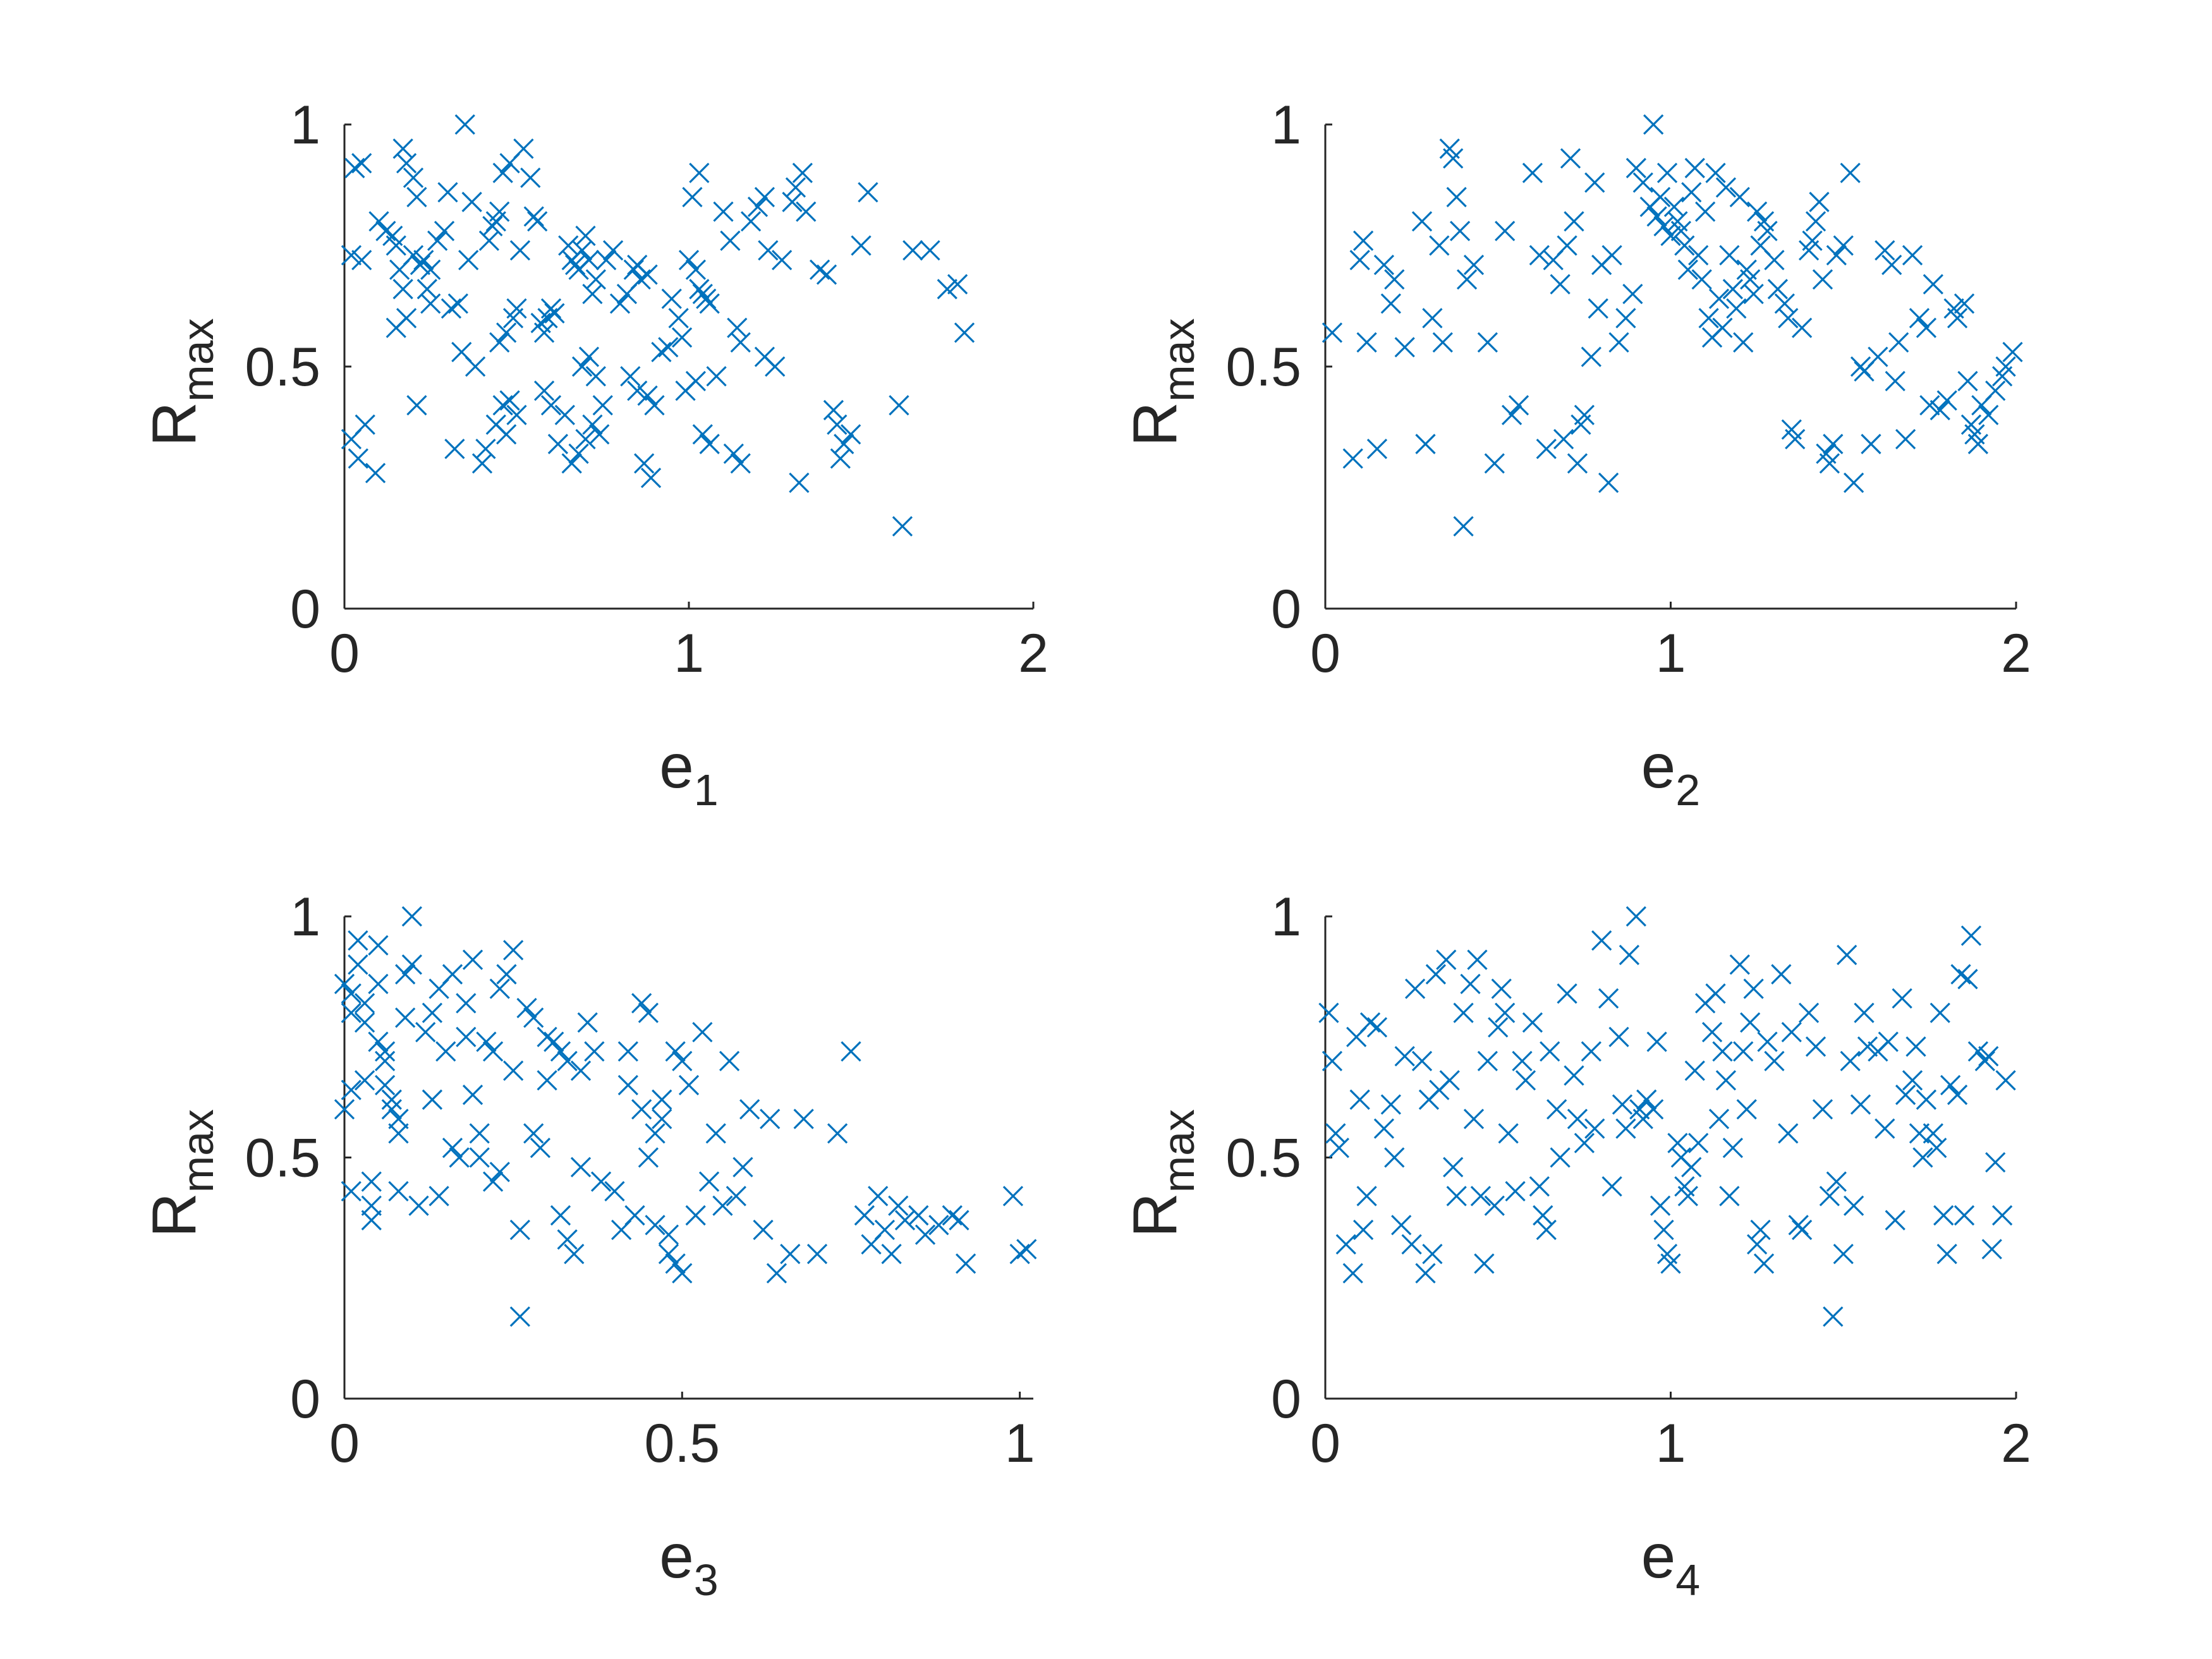 Image resolution: width=2212 pixels, height=1659 pixels. What do you see at coordinates (688, 1563) in the screenshot?
I see `x-axis-label: e3` at bounding box center [688, 1563].